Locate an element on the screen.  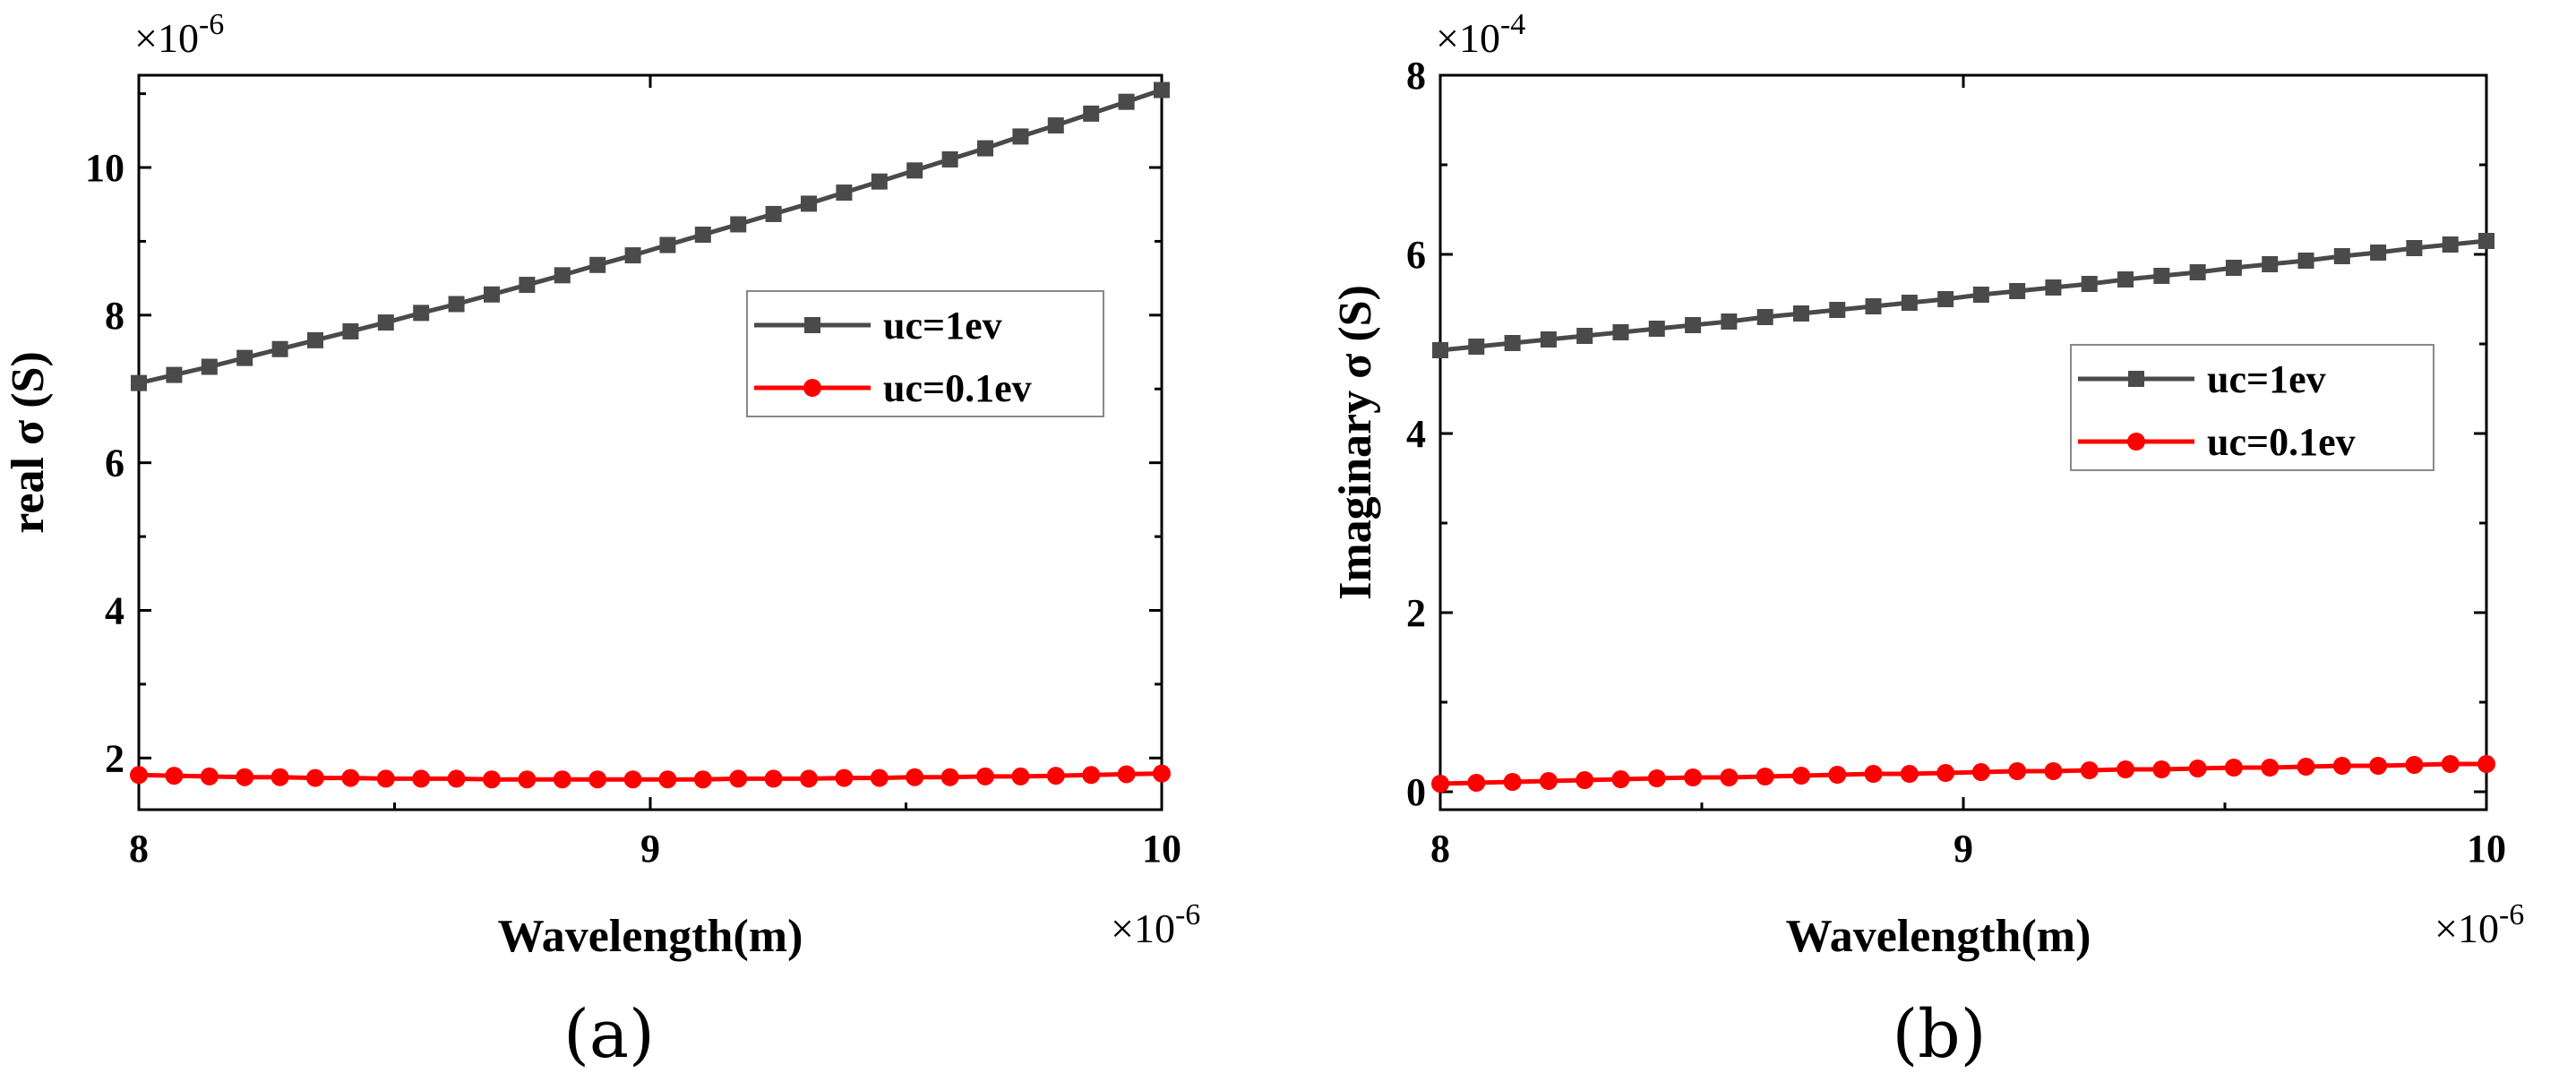
y-exponent-label: ×10⁻⁶ is located at coordinates (179, 34).